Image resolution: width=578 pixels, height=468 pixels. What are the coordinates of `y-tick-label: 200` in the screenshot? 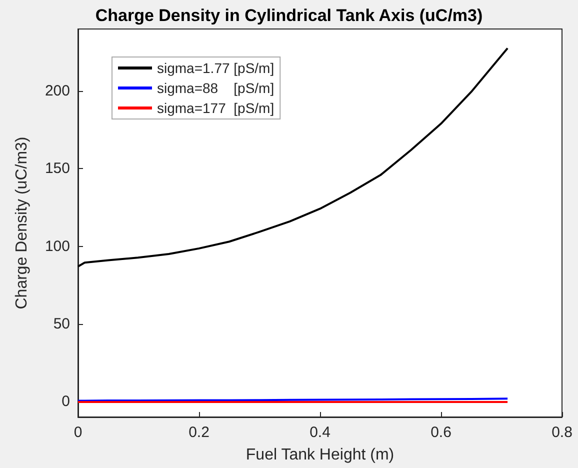 It's located at (57, 91).